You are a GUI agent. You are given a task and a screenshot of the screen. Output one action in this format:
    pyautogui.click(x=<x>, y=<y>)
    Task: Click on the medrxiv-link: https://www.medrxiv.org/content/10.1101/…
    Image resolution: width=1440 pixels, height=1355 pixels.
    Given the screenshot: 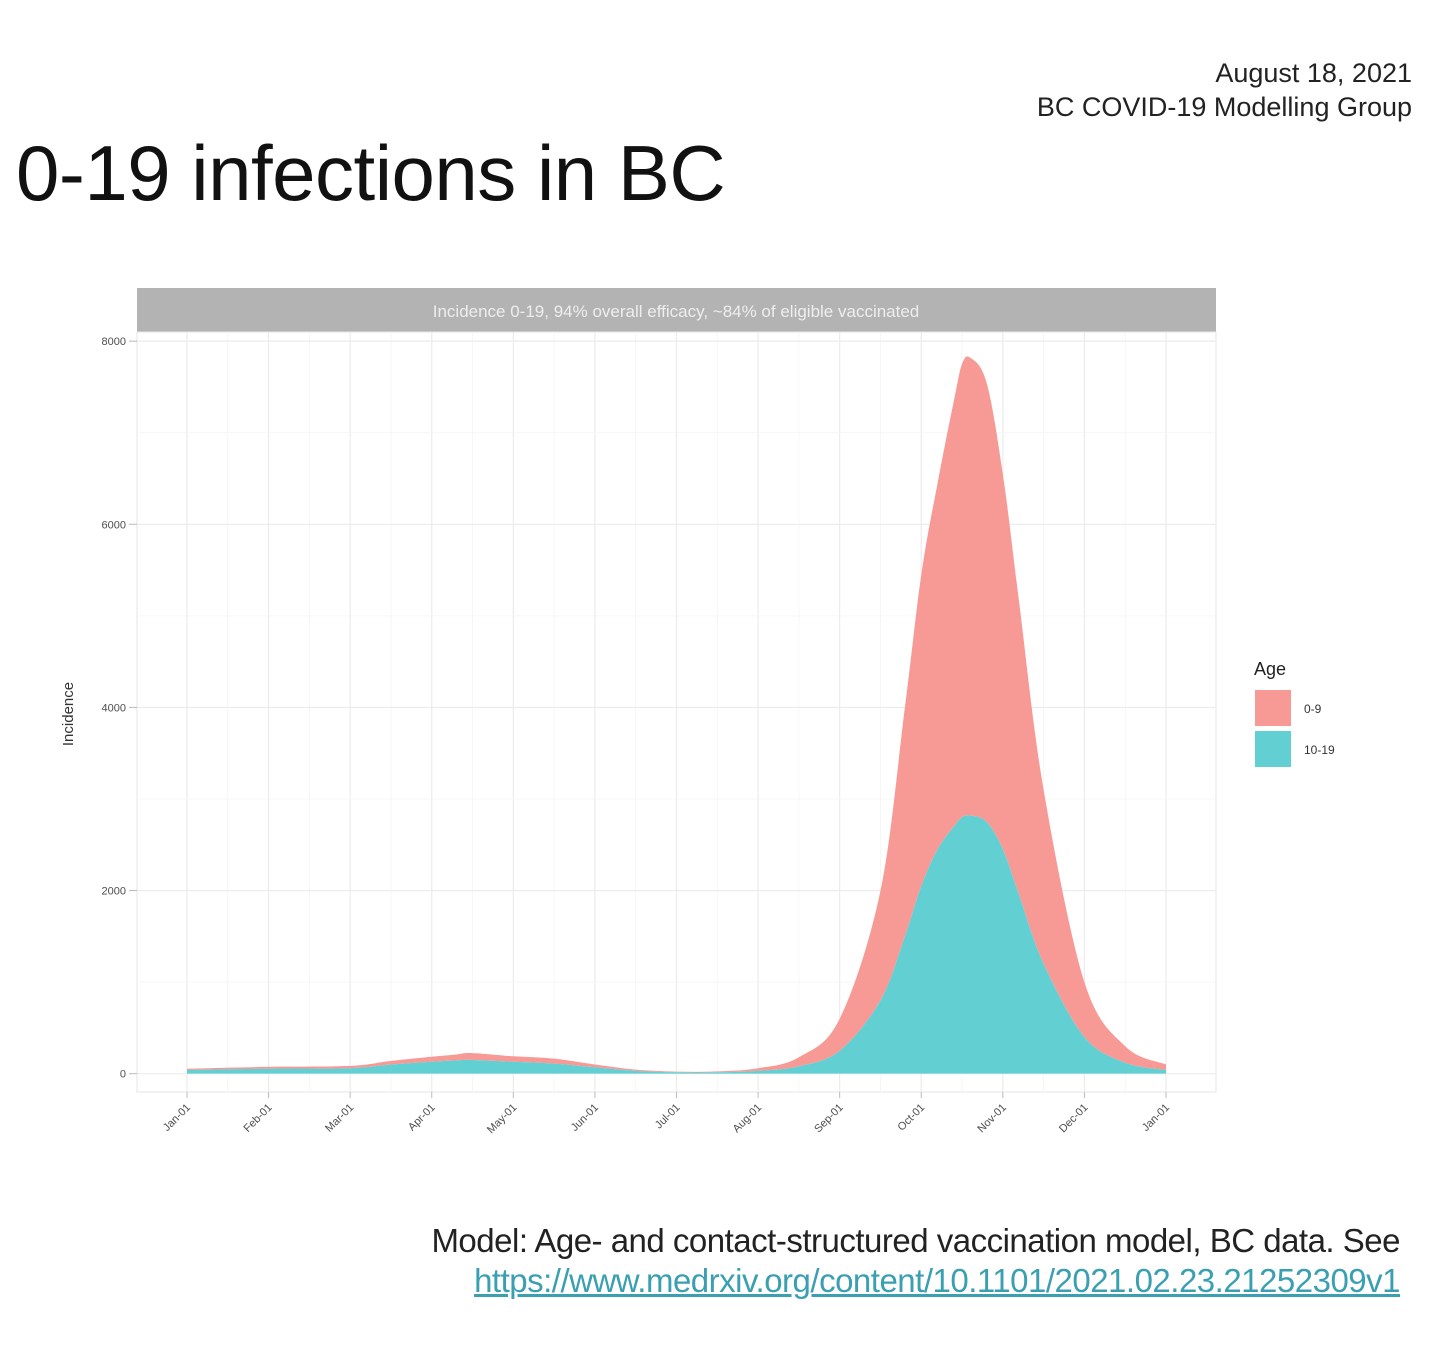 What is the action you would take?
    pyautogui.click(x=937, y=1280)
    